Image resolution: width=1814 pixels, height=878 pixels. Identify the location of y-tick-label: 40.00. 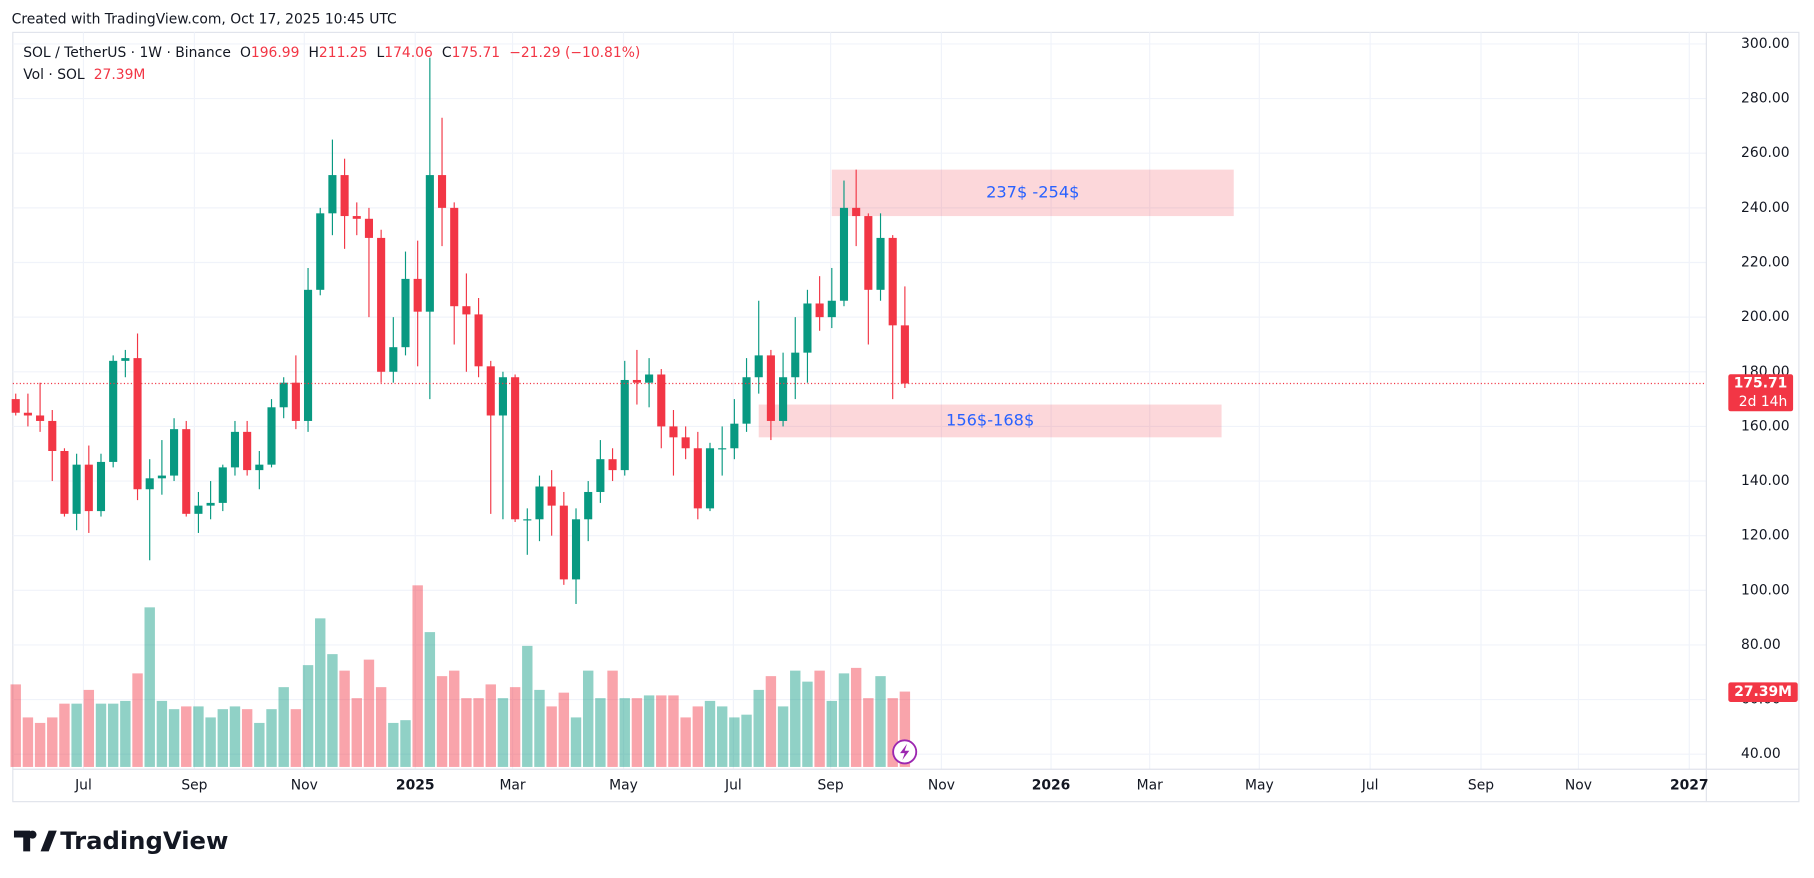
(1761, 754).